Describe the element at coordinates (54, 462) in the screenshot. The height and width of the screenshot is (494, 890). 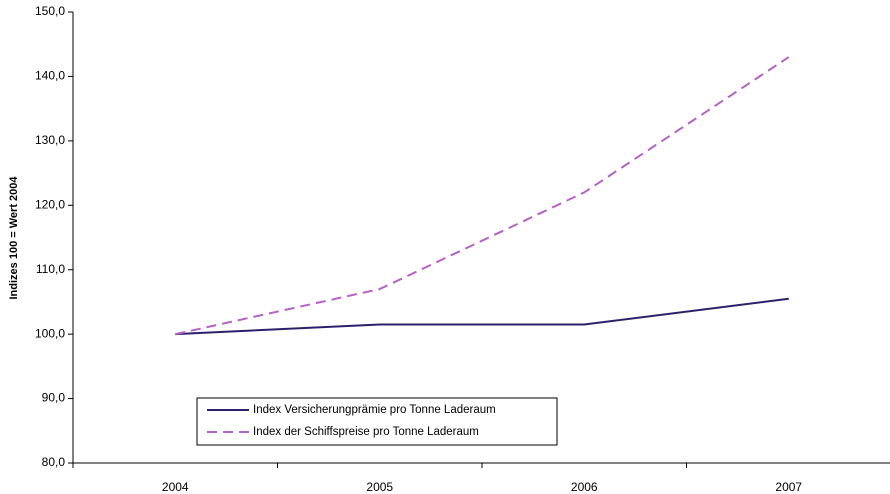
I see `y-tick-label: 80,0` at that location.